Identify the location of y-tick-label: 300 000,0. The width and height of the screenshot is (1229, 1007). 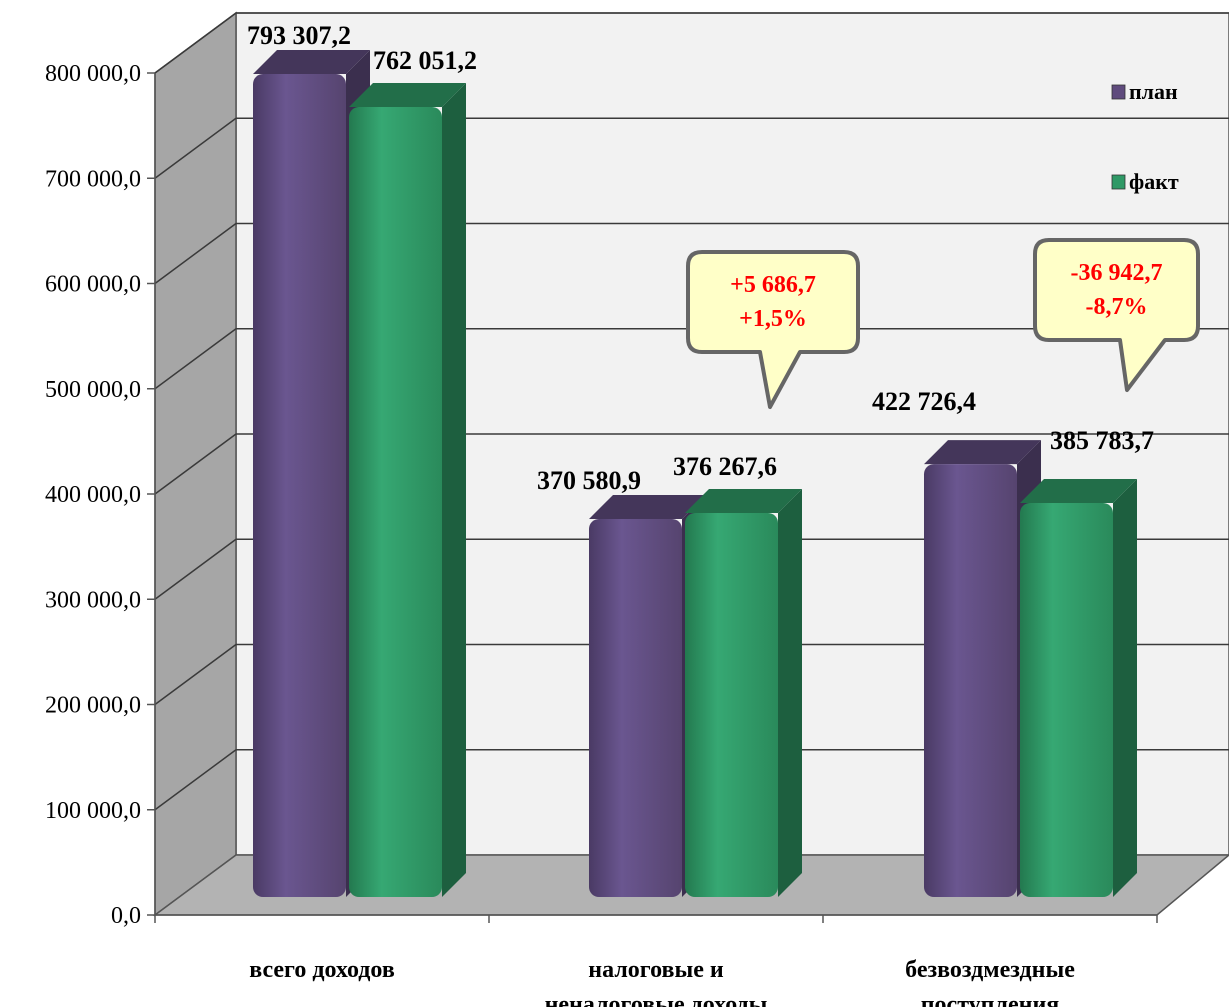
(93, 600).